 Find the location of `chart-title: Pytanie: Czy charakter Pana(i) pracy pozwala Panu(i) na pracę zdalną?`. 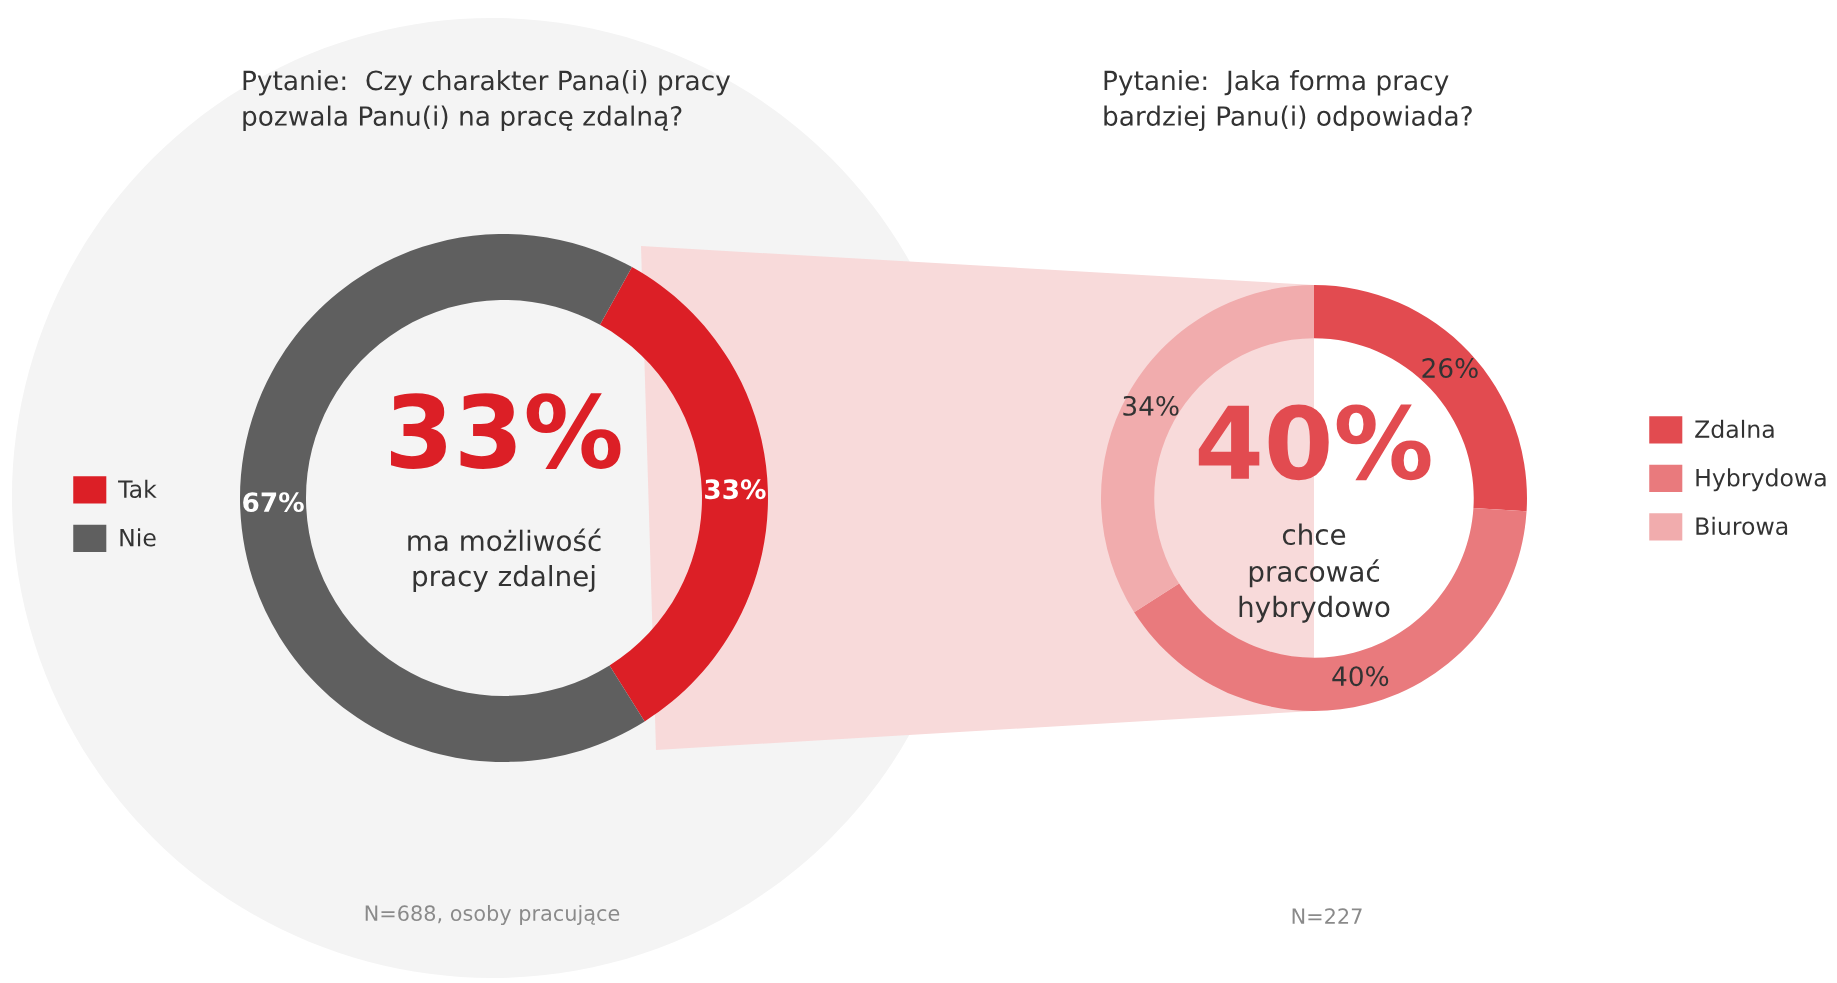

chart-title: Pytanie: Czy charakter Pana(i) pracy pozwala Panu(i) na pracę zdalną? is located at coordinates (487, 101).